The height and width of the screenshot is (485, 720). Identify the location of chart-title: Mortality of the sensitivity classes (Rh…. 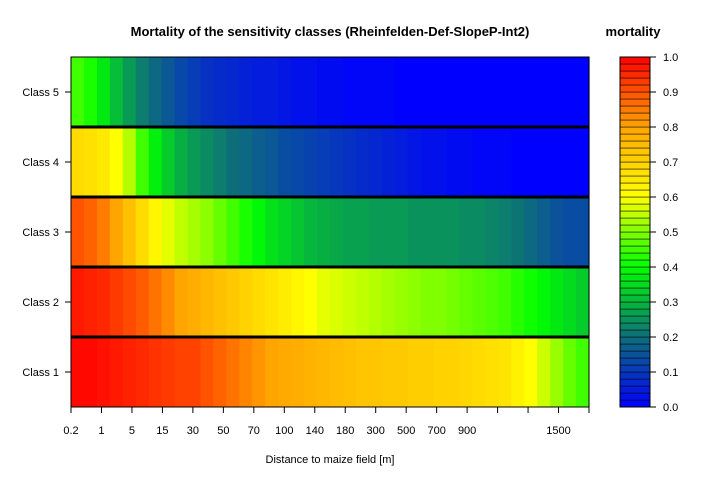
(330, 31).